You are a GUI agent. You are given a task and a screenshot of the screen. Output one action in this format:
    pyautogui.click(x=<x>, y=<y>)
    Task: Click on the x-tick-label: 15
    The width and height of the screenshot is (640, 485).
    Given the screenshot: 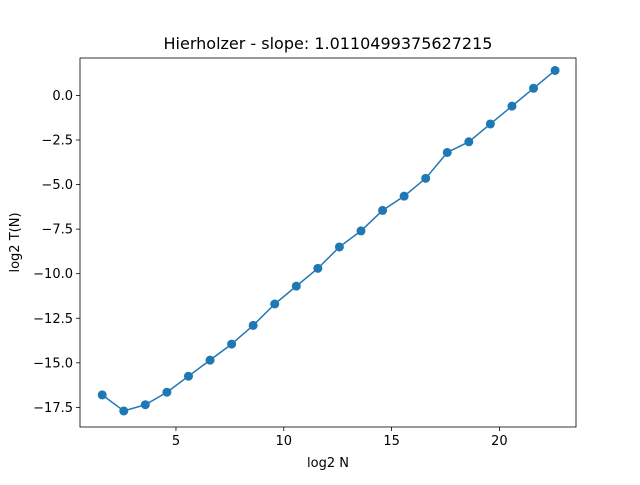 What is the action you would take?
    pyautogui.click(x=391, y=441)
    